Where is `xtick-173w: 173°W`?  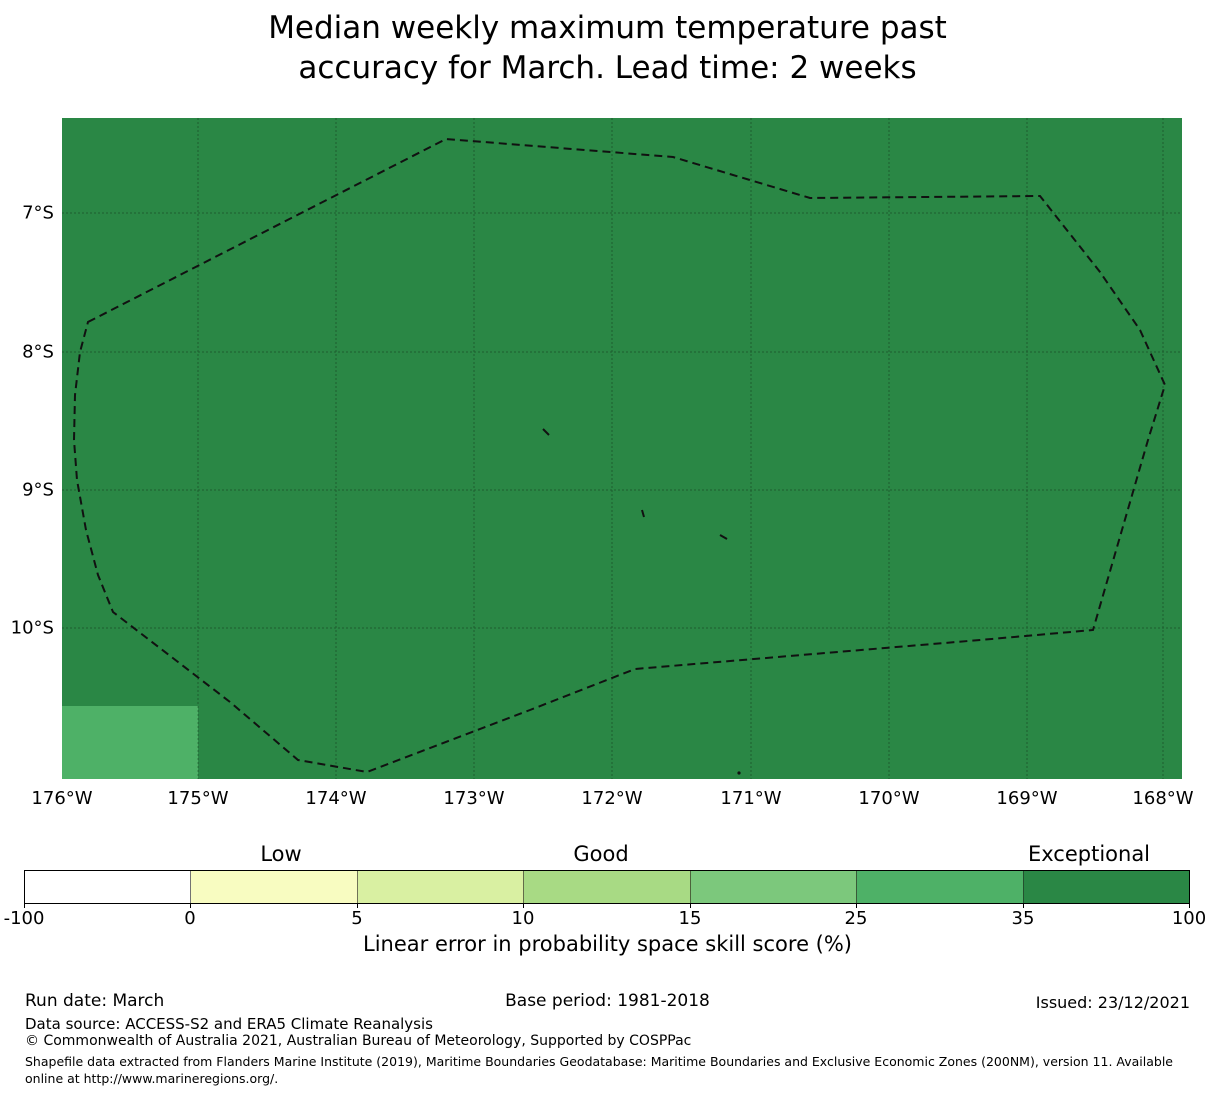 xtick-173w: 173°W is located at coordinates (474, 798).